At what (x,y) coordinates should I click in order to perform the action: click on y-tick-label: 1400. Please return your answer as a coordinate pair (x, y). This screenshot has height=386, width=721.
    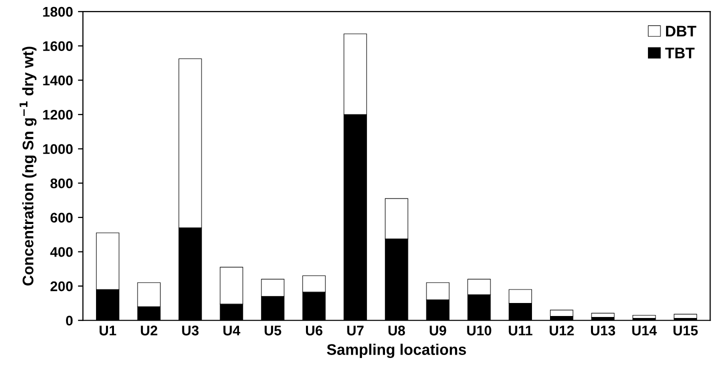
    Looking at the image, I should click on (58, 81).